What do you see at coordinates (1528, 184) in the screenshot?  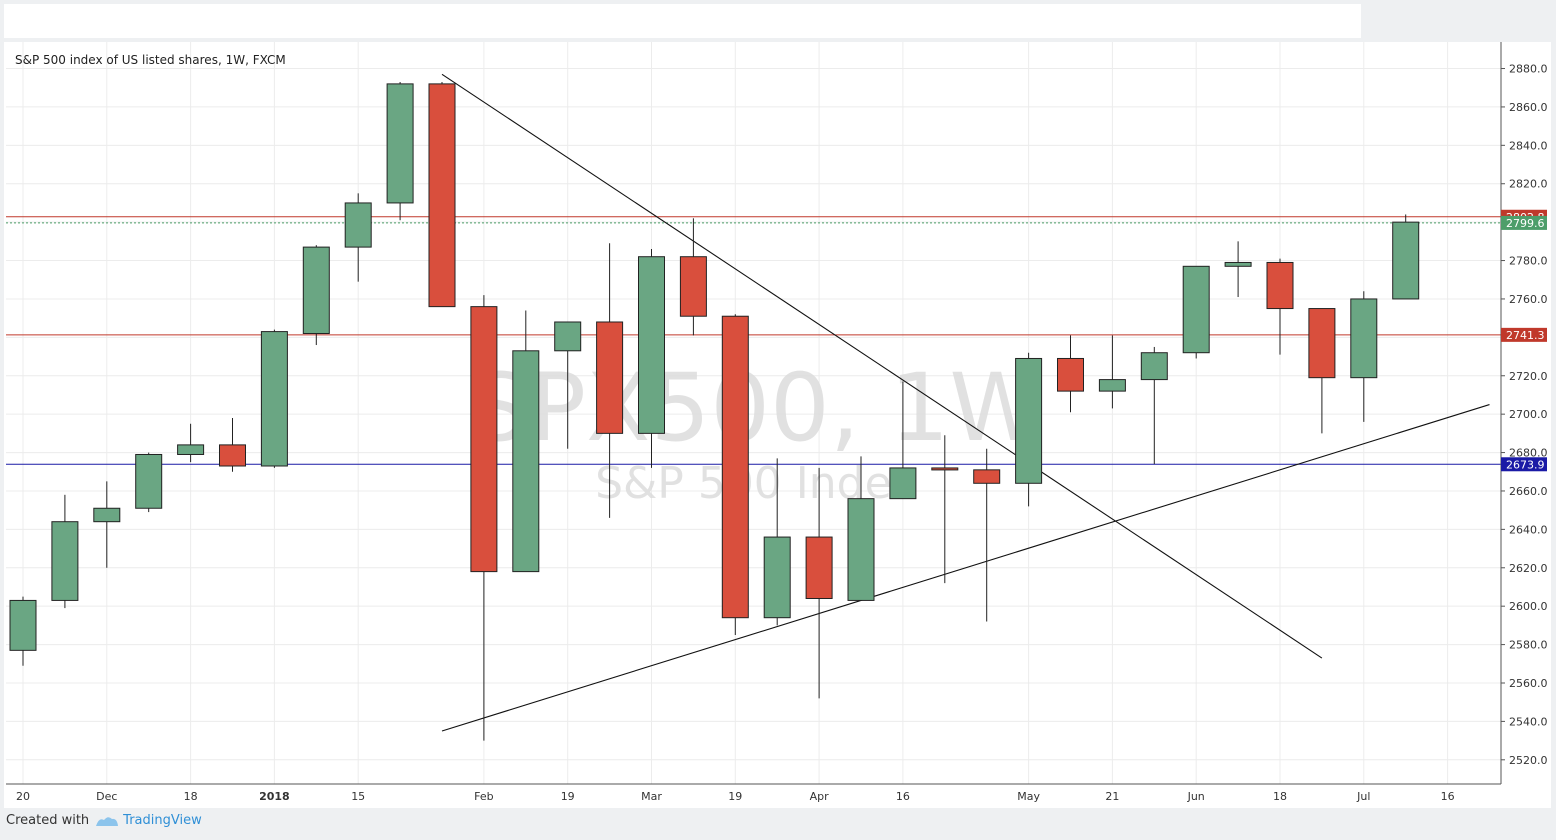 I see `y-tick-label: 2820.0` at bounding box center [1528, 184].